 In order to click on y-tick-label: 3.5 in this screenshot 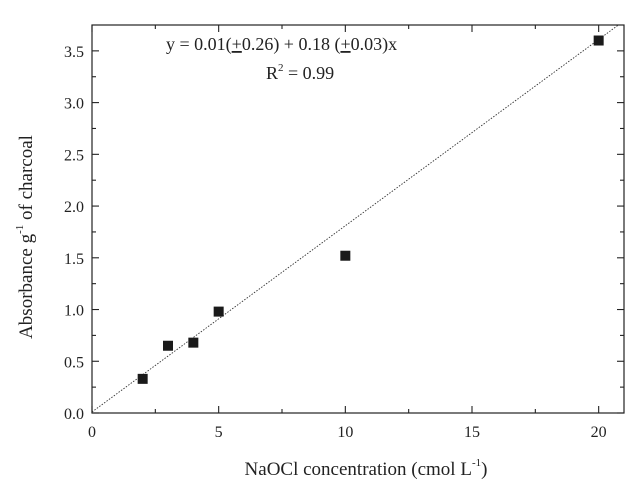, I will do `click(74, 52)`.